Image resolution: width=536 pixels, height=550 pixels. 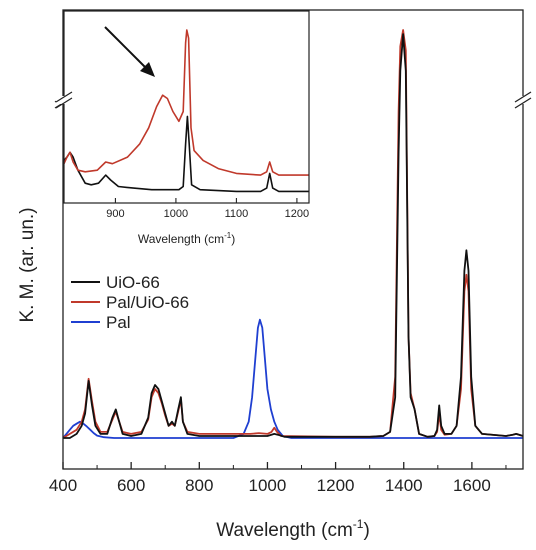 What do you see at coordinates (472, 485) in the screenshot?
I see `x-tick-label: 1600` at bounding box center [472, 485].